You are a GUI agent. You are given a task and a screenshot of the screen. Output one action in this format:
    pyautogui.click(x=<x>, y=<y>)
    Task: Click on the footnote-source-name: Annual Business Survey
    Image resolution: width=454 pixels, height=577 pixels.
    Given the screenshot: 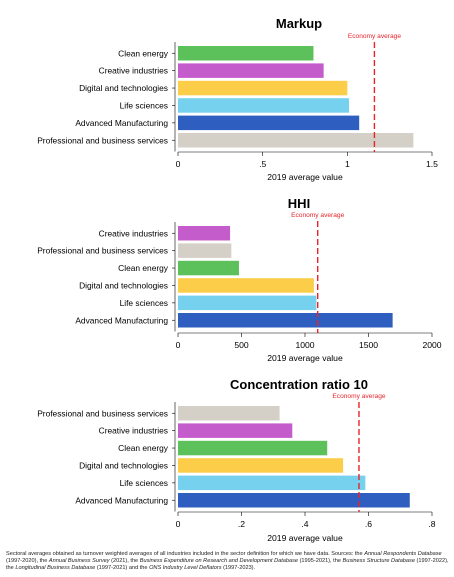 What is the action you would take?
    pyautogui.click(x=79, y=561)
    